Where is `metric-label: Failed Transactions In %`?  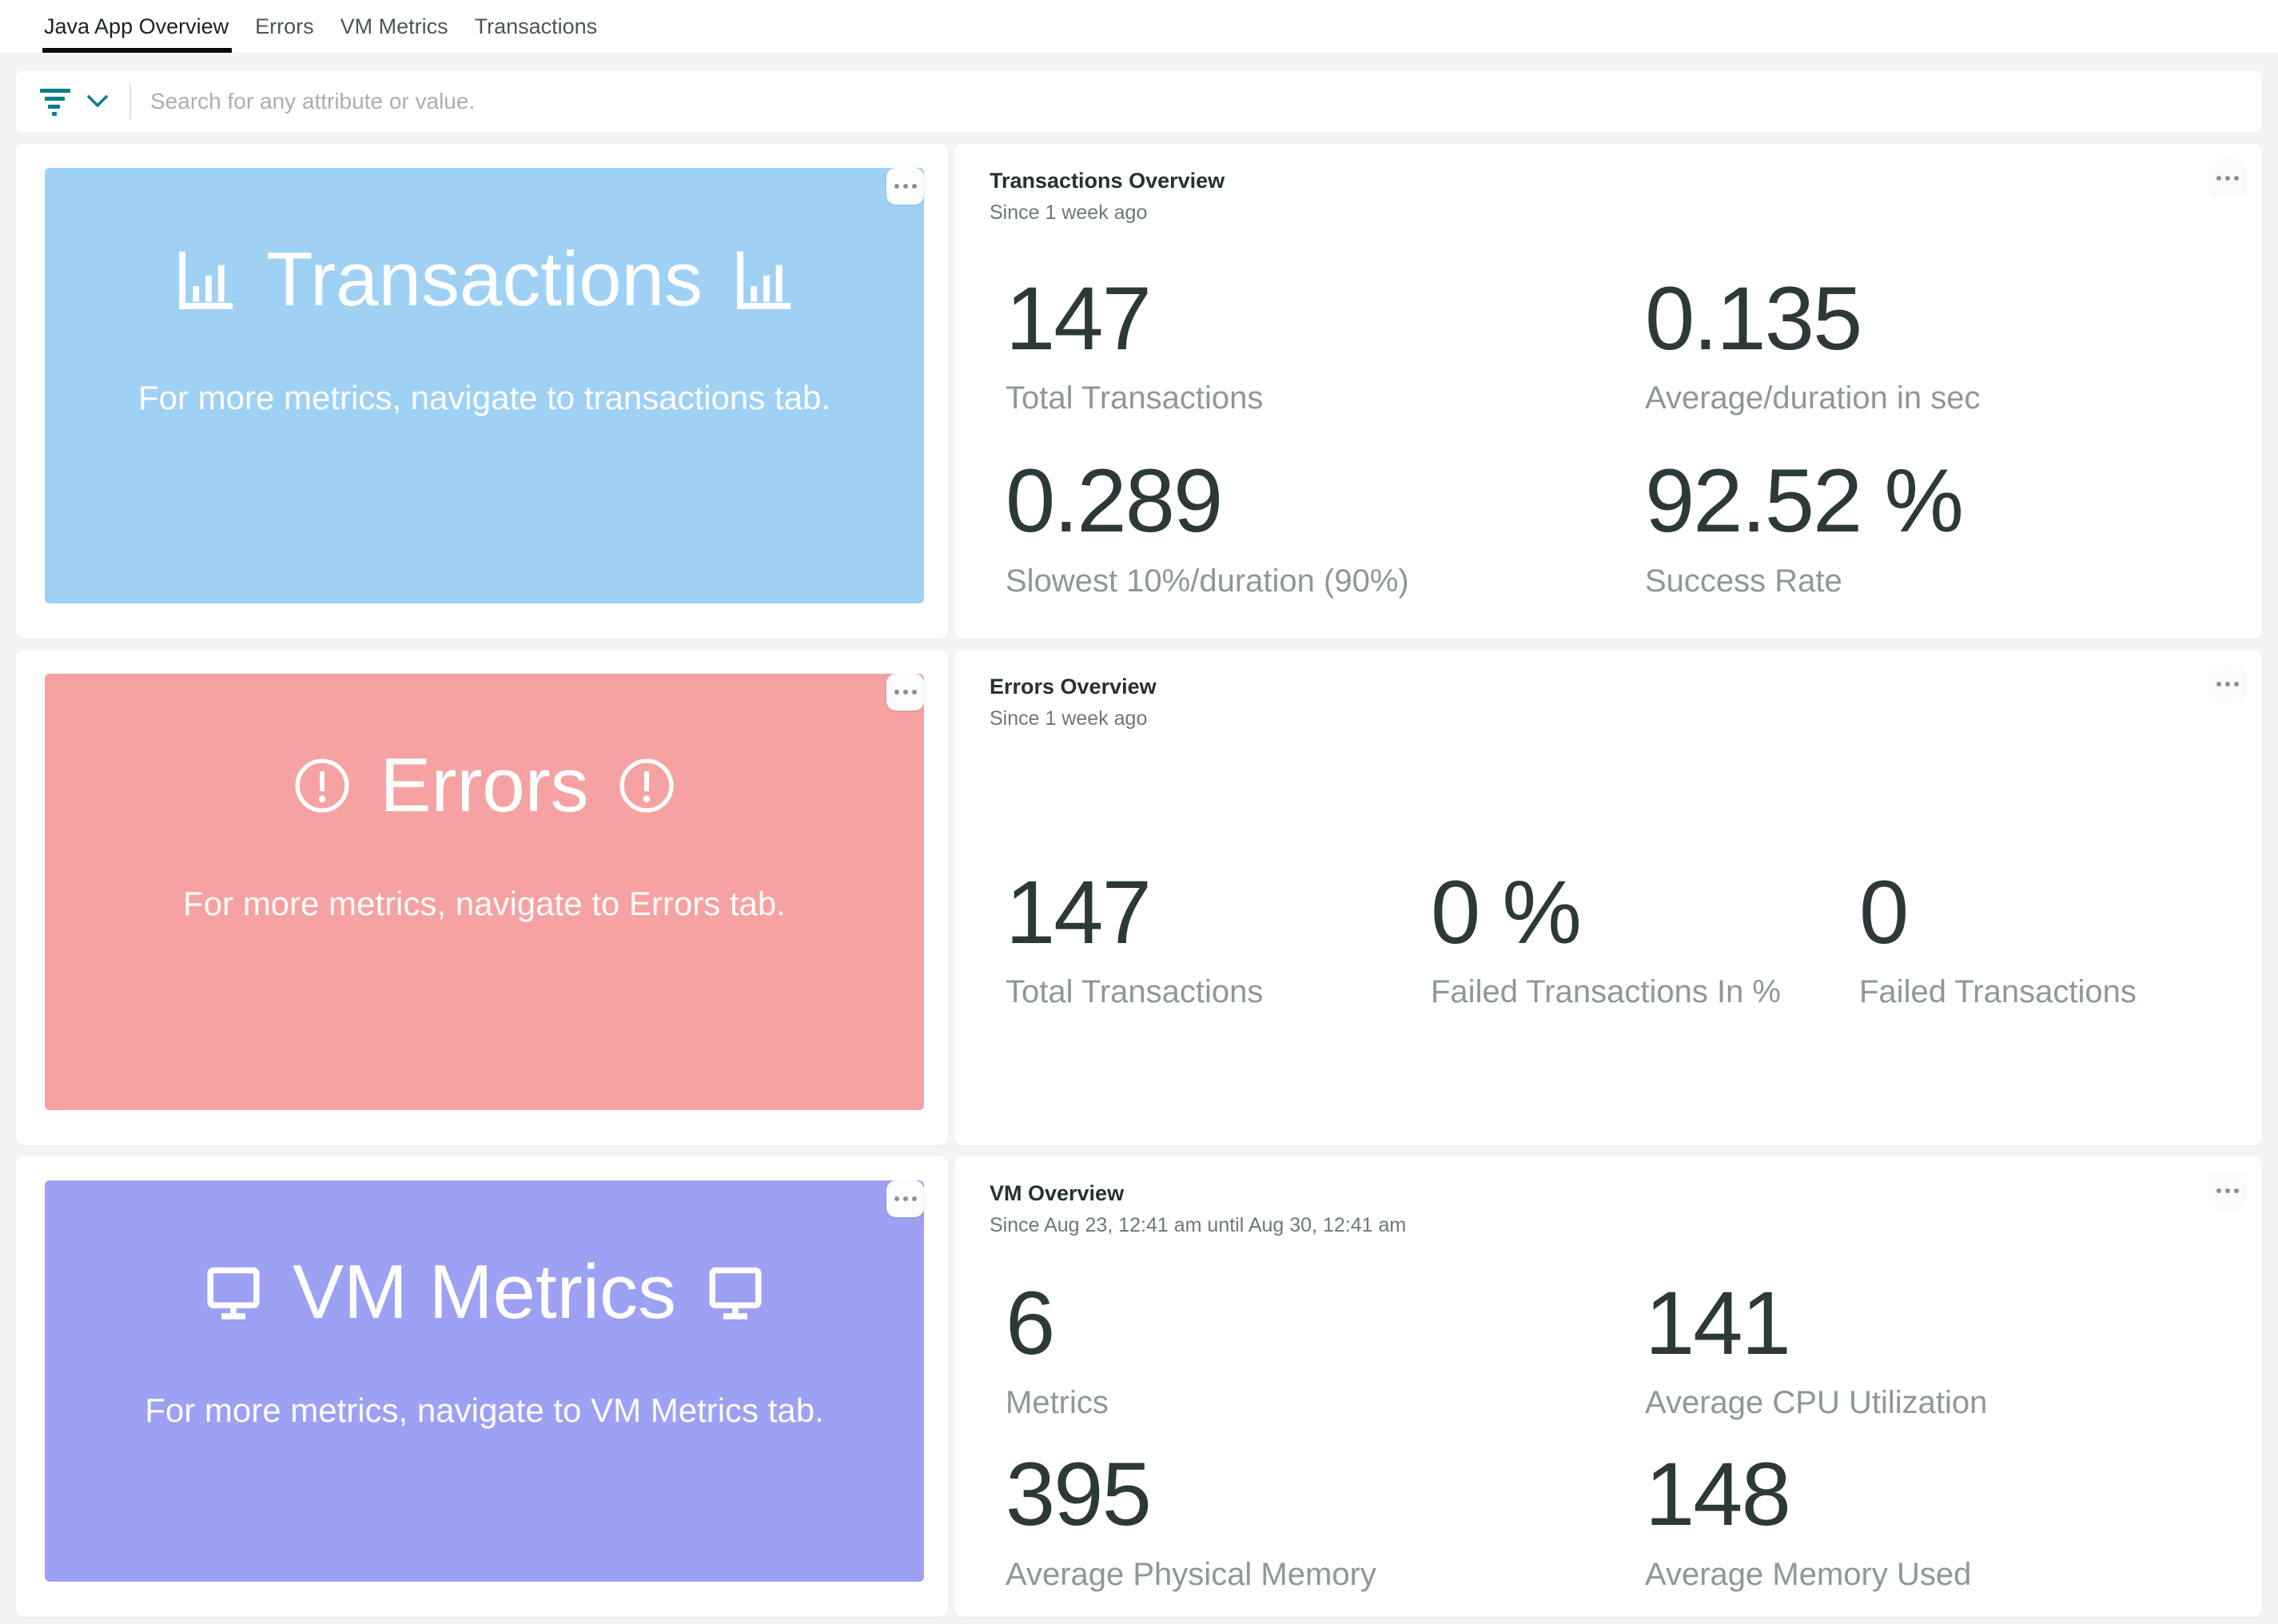
metric-label: Failed Transactions In % is located at coordinates (1606, 992).